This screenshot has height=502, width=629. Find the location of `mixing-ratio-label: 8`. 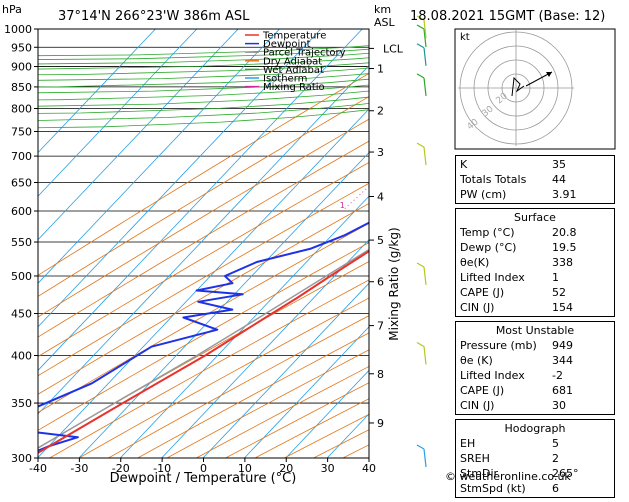

mixing-ratio-label: 8 is located at coordinates (450, 205).